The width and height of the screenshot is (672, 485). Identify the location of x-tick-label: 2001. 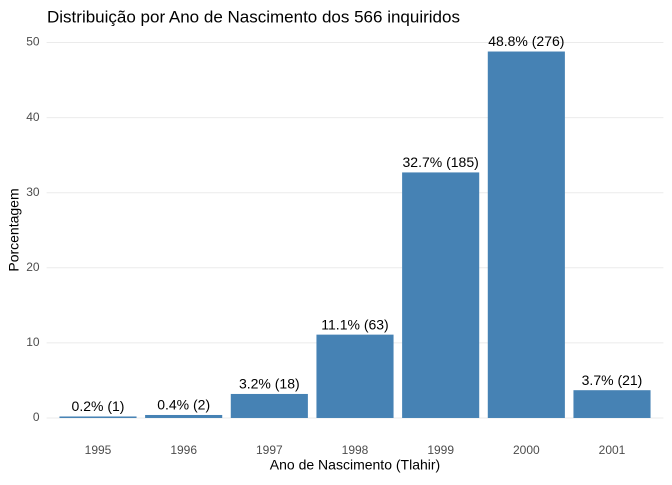
(612, 450).